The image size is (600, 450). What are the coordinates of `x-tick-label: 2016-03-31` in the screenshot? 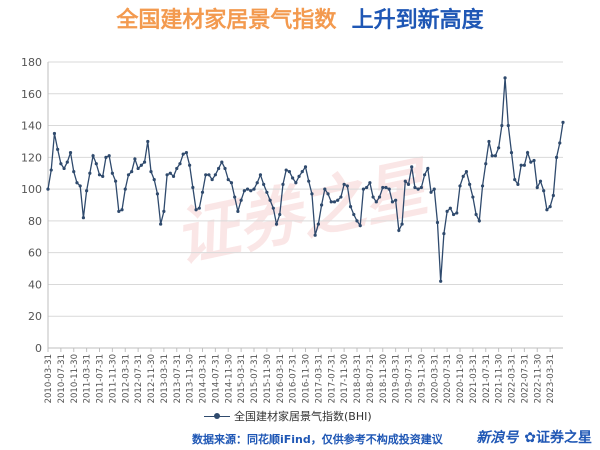 It's located at (281, 378).